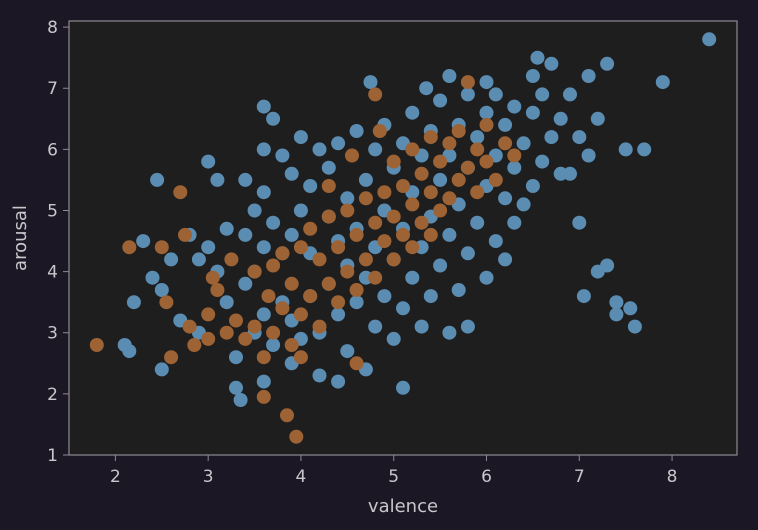  What do you see at coordinates (403, 506) in the screenshot?
I see `x-axis-label: valence` at bounding box center [403, 506].